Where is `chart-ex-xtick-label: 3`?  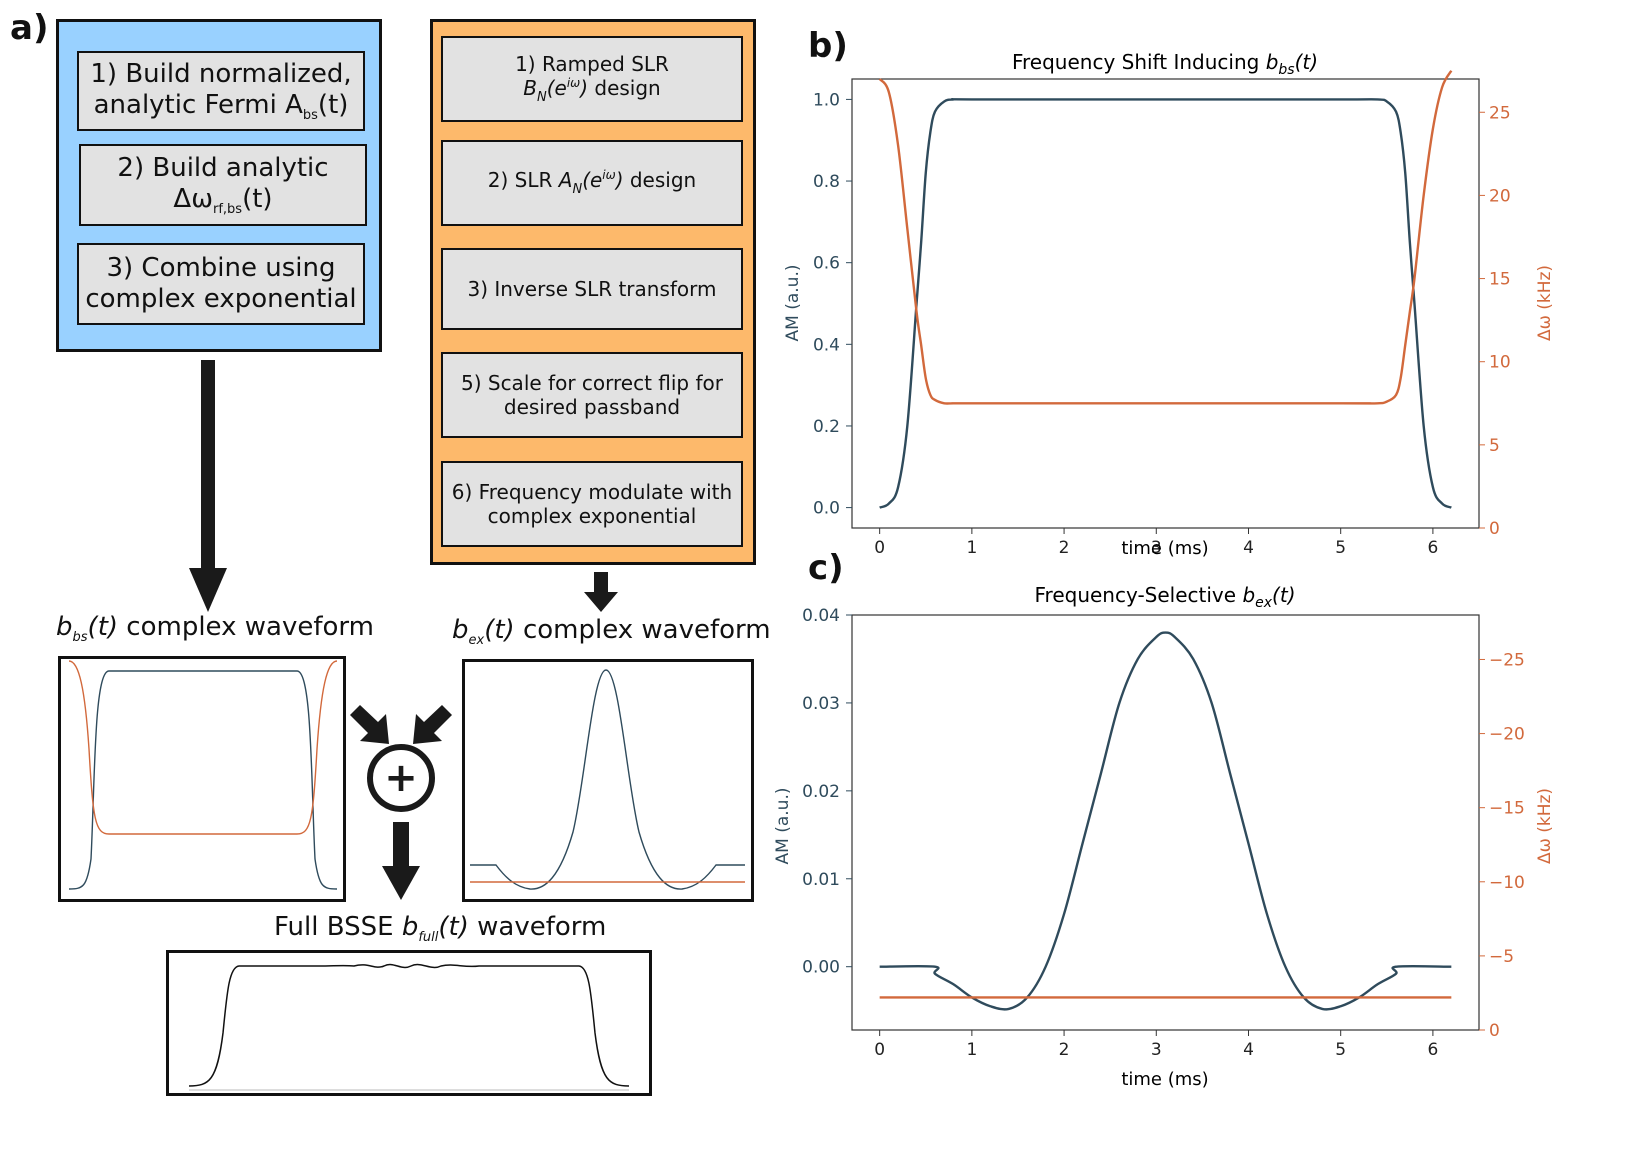
chart-ex-xtick-label: 3 is located at coordinates (1156, 1050).